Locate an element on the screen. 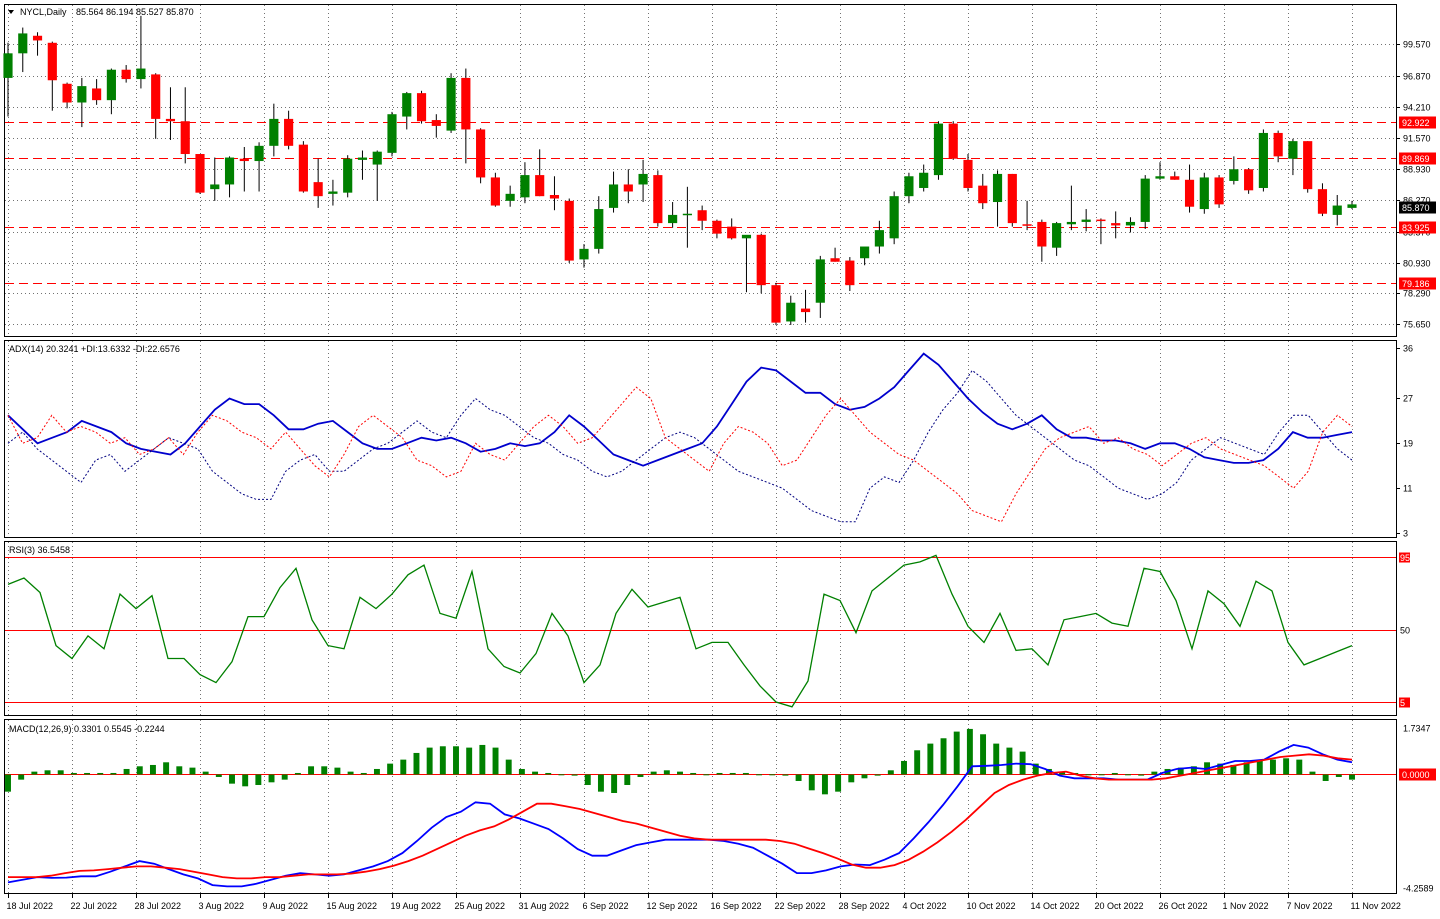 The width and height of the screenshot is (1440, 919). adx-series-line is located at coordinates (680, 454).